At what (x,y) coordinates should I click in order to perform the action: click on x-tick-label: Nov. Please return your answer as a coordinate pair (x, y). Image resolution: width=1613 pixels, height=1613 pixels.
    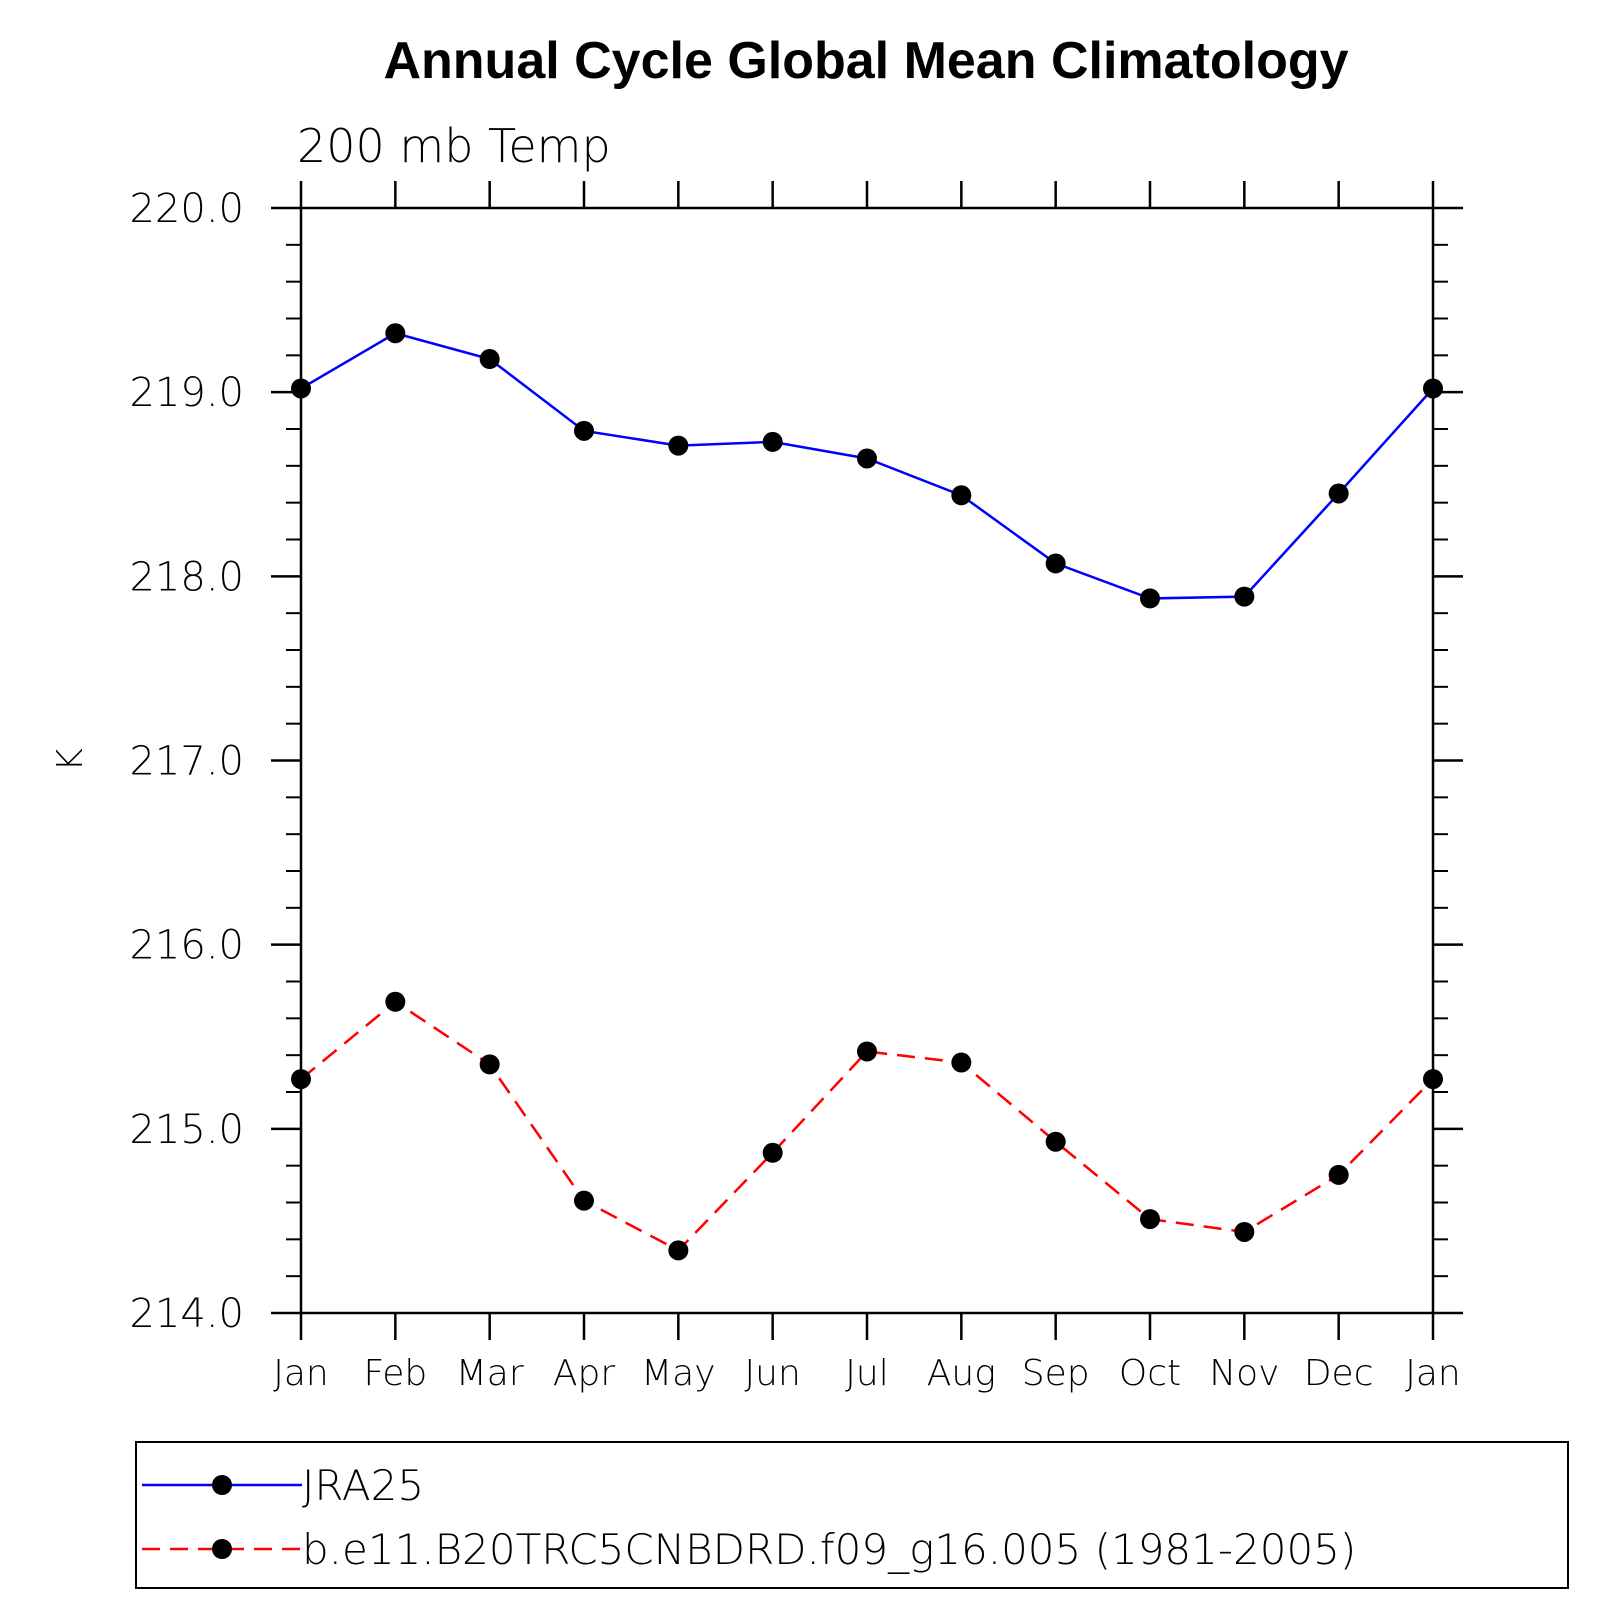
    Looking at the image, I should click on (1244, 1373).